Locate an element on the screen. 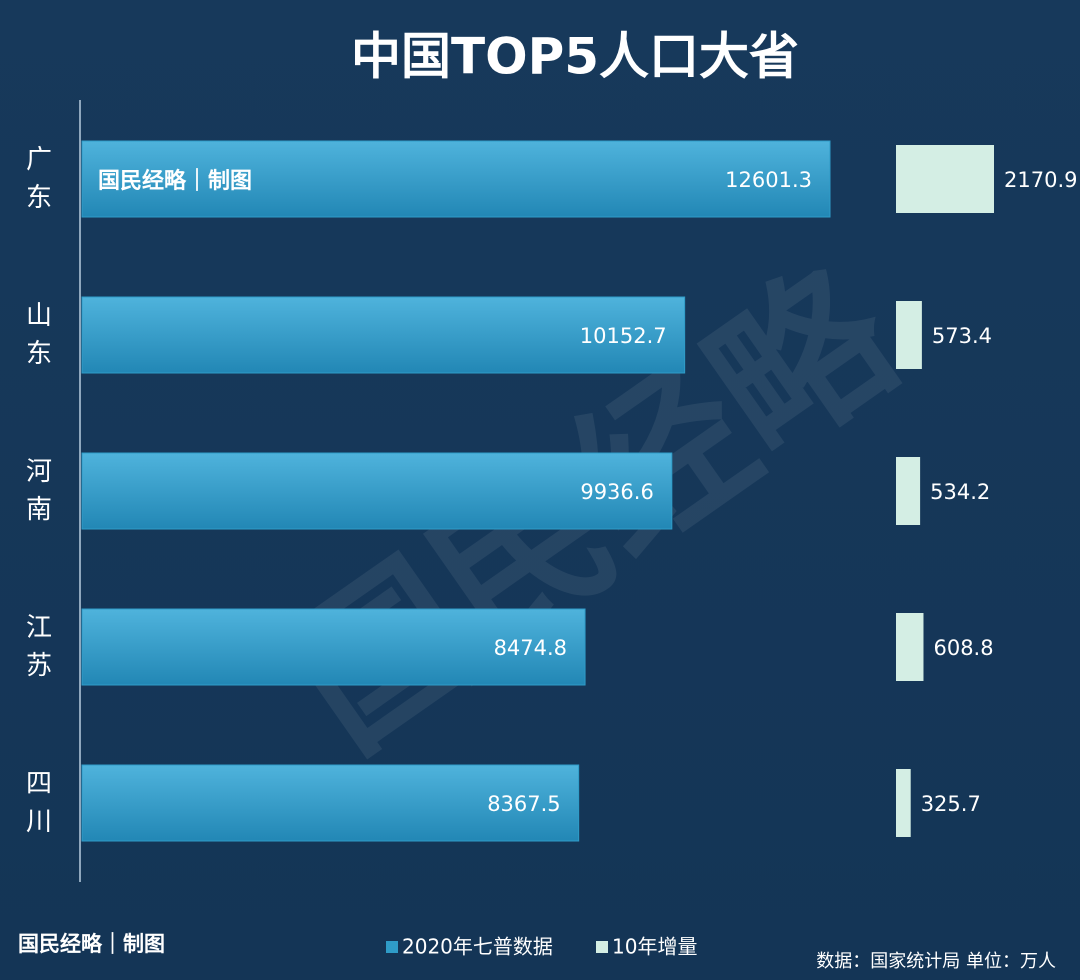 The height and width of the screenshot is (980, 1080). increment-label: 608.8 is located at coordinates (963, 648).